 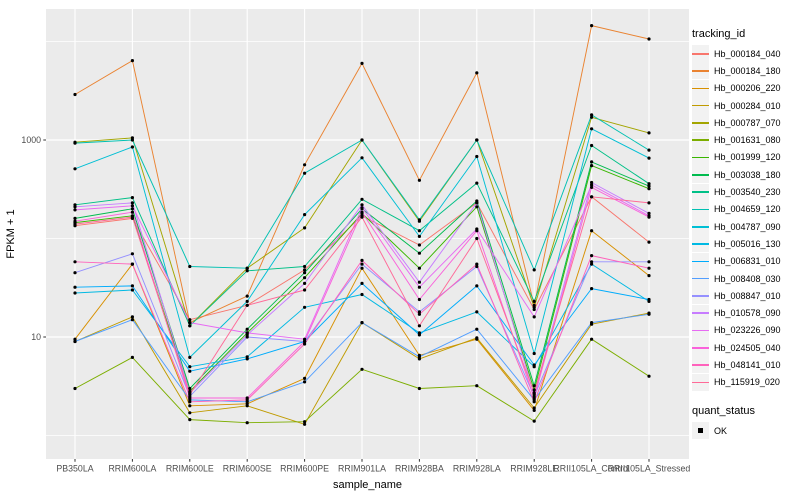 What do you see at coordinates (747, 105) in the screenshot?
I see `legend-entry-label: Hb_000284_010` at bounding box center [747, 105].